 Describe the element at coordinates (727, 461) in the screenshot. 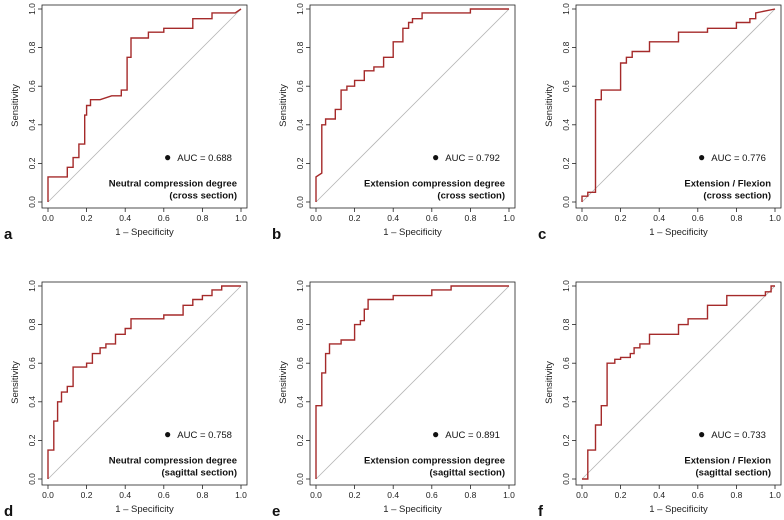

I see `panel-annotation: Extension / Flexion` at that location.